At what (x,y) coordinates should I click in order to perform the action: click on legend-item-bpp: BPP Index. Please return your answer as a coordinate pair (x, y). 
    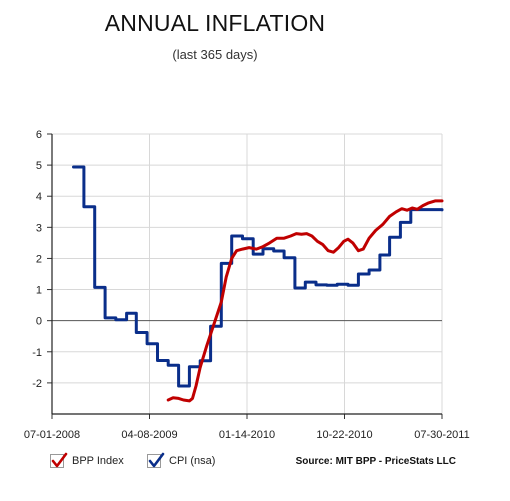
    Looking at the image, I should click on (87, 460).